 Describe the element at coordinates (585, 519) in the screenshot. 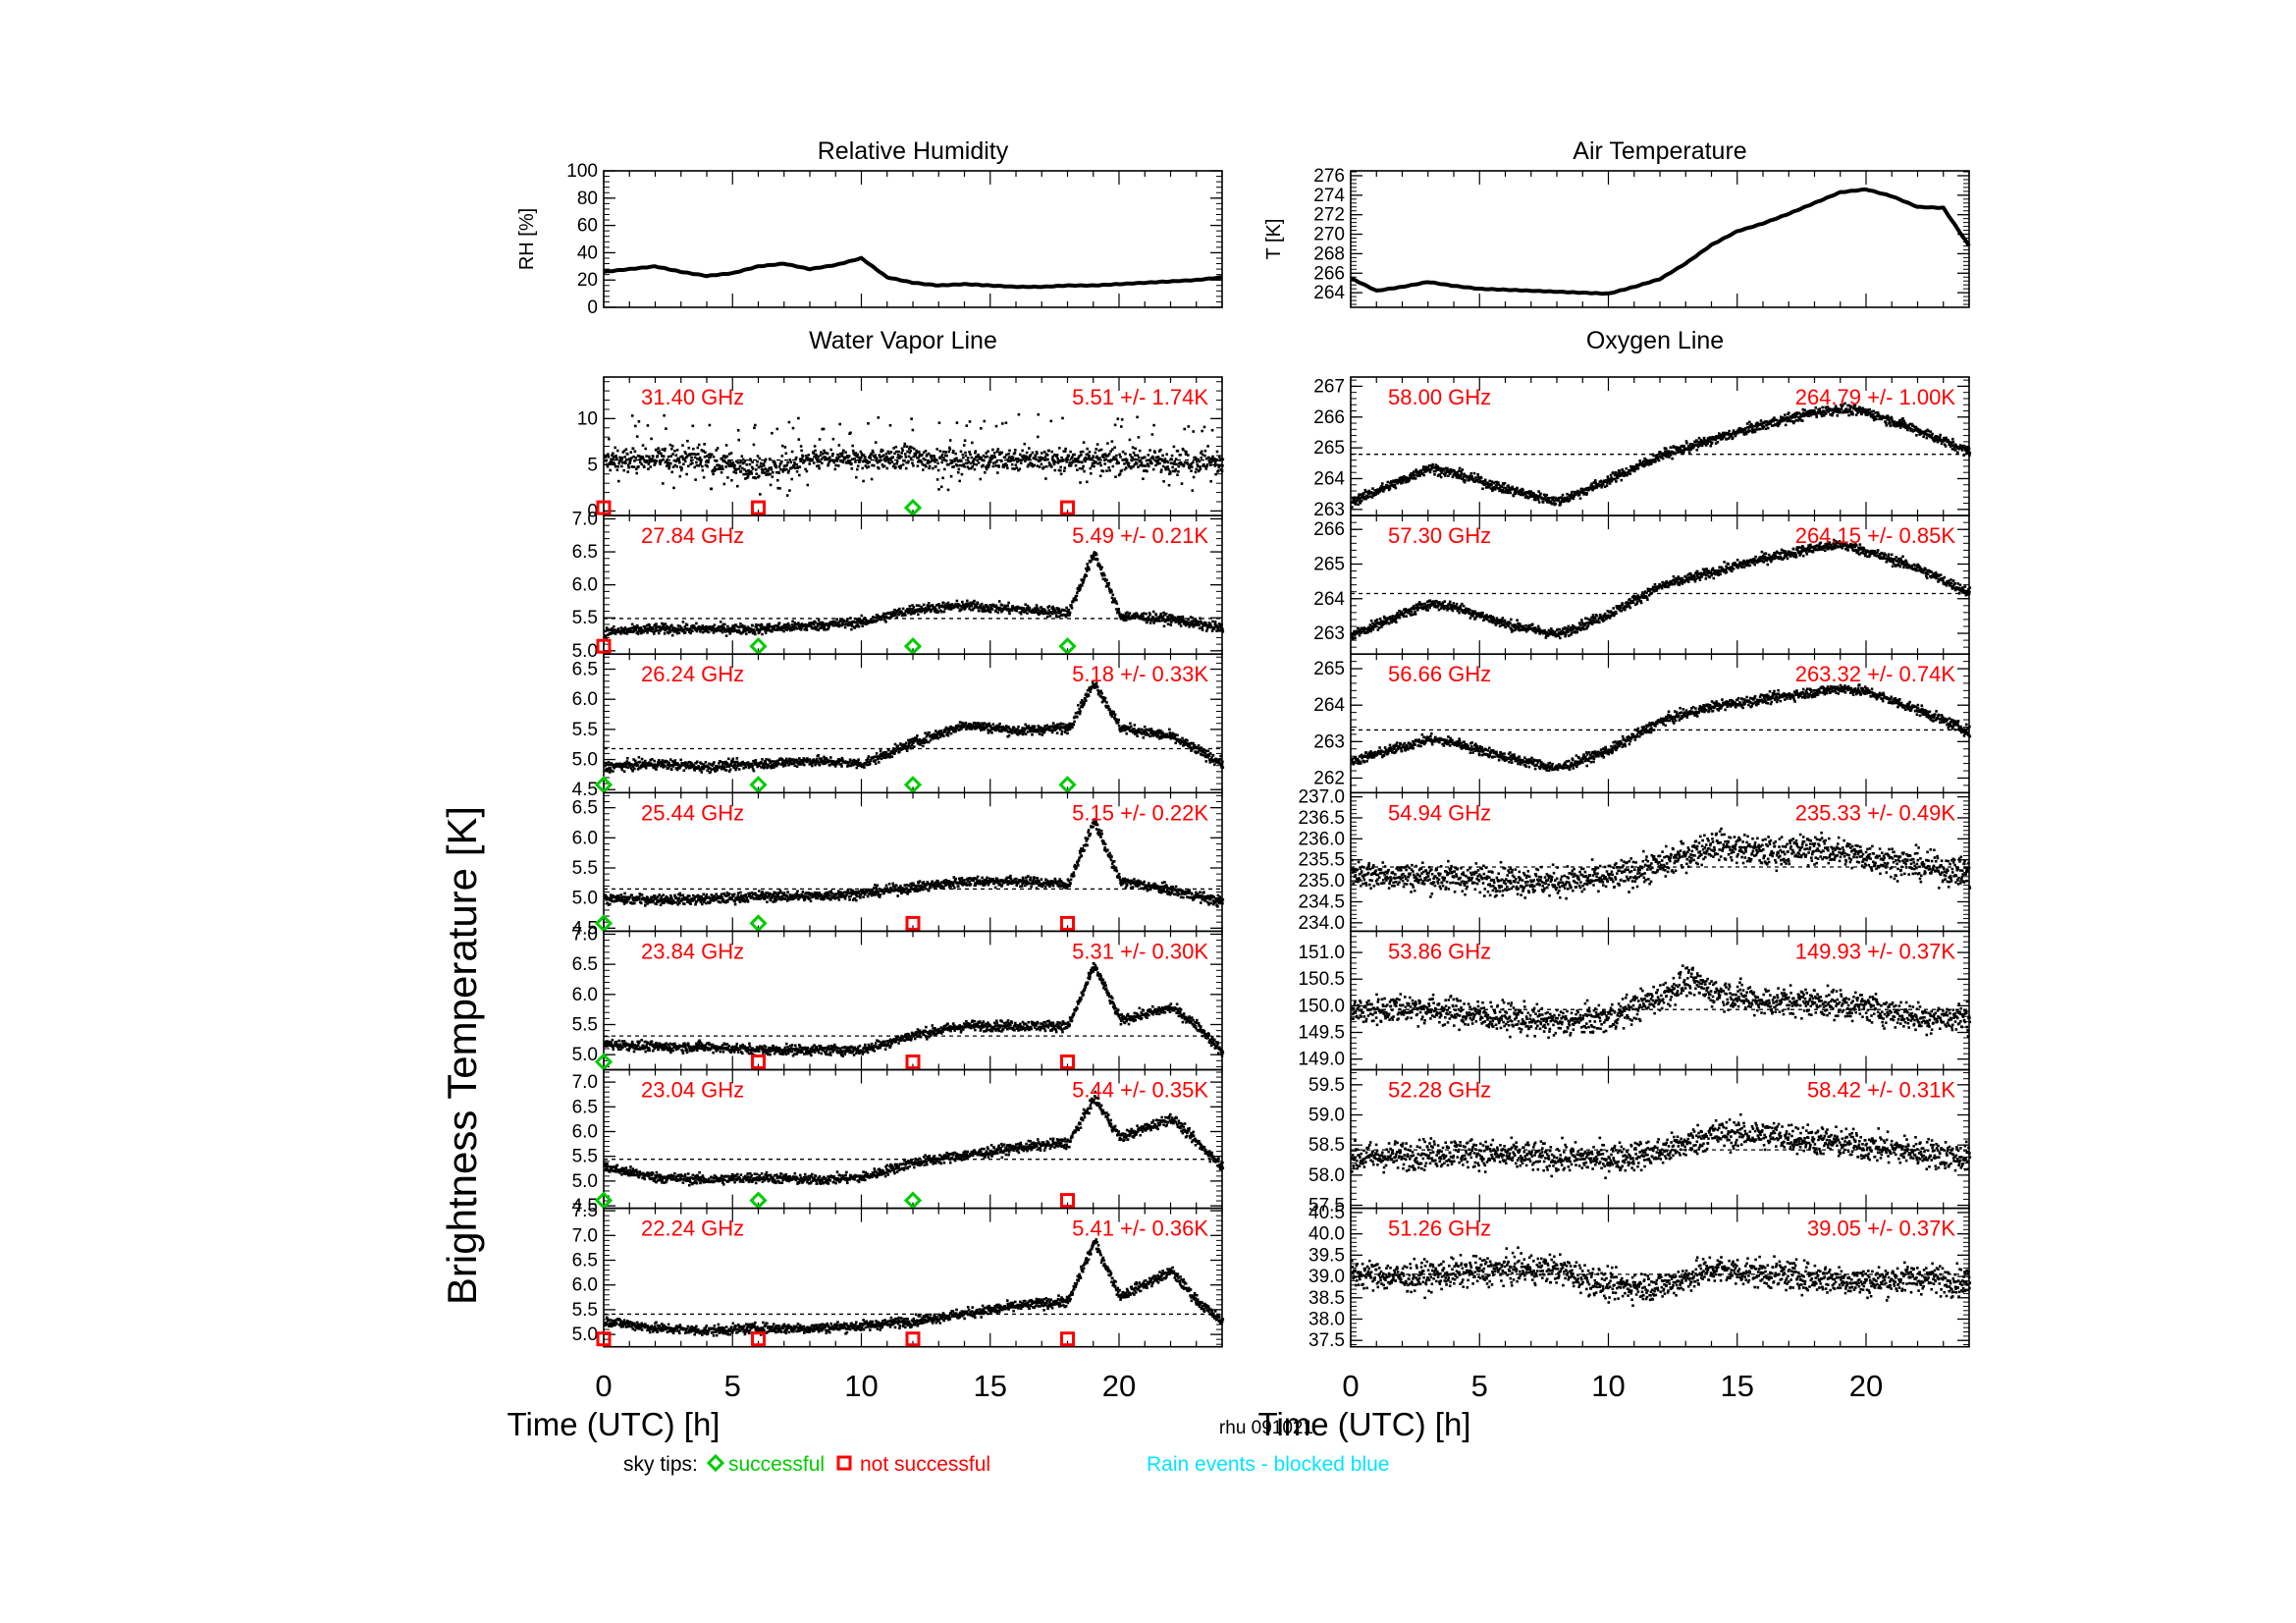

I see `y-tick-label: 7.0` at that location.